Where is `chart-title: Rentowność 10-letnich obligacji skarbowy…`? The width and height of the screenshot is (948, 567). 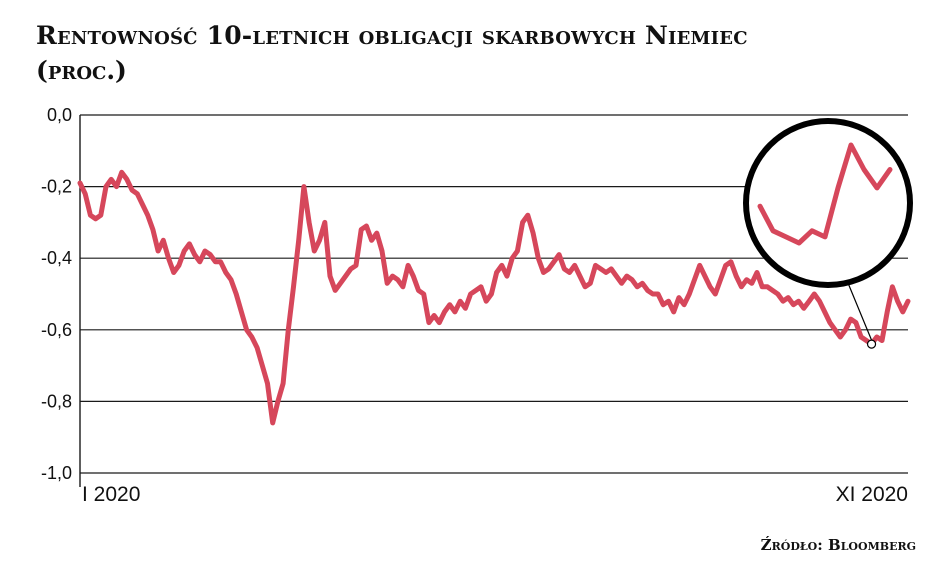 chart-title: Rentowność 10-letnich obligacji skarbowy… is located at coordinates (392, 35).